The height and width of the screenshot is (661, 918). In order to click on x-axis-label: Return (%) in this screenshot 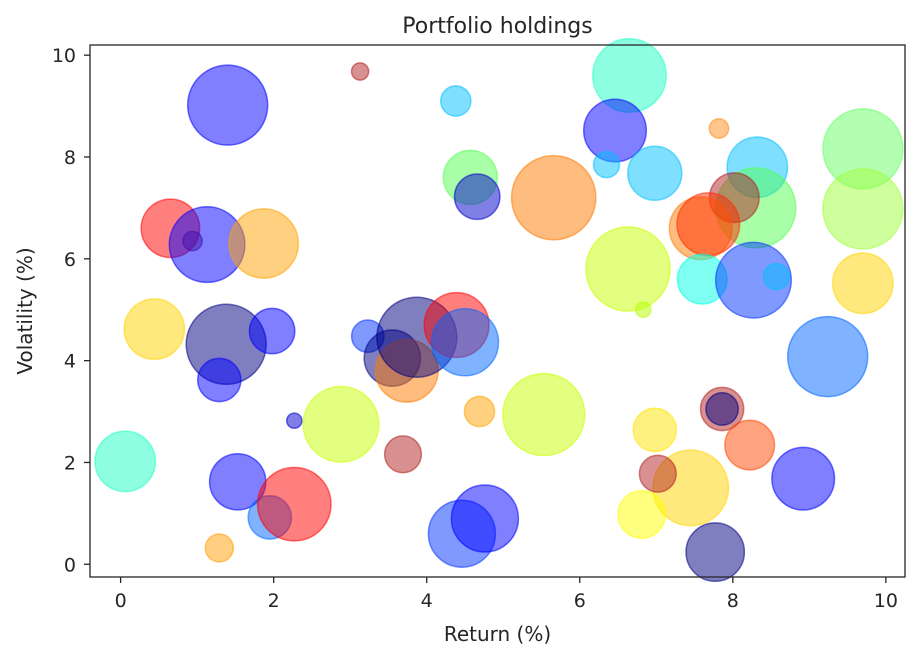, I will do `click(497, 634)`.